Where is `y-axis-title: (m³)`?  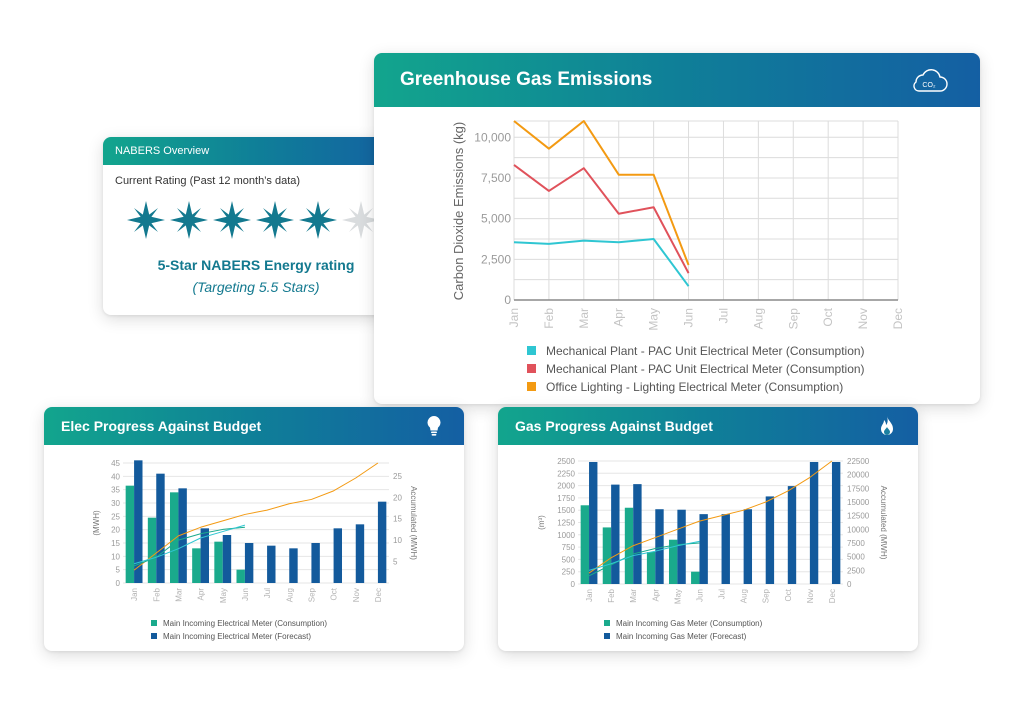 y-axis-title: (m³) is located at coordinates (541, 522).